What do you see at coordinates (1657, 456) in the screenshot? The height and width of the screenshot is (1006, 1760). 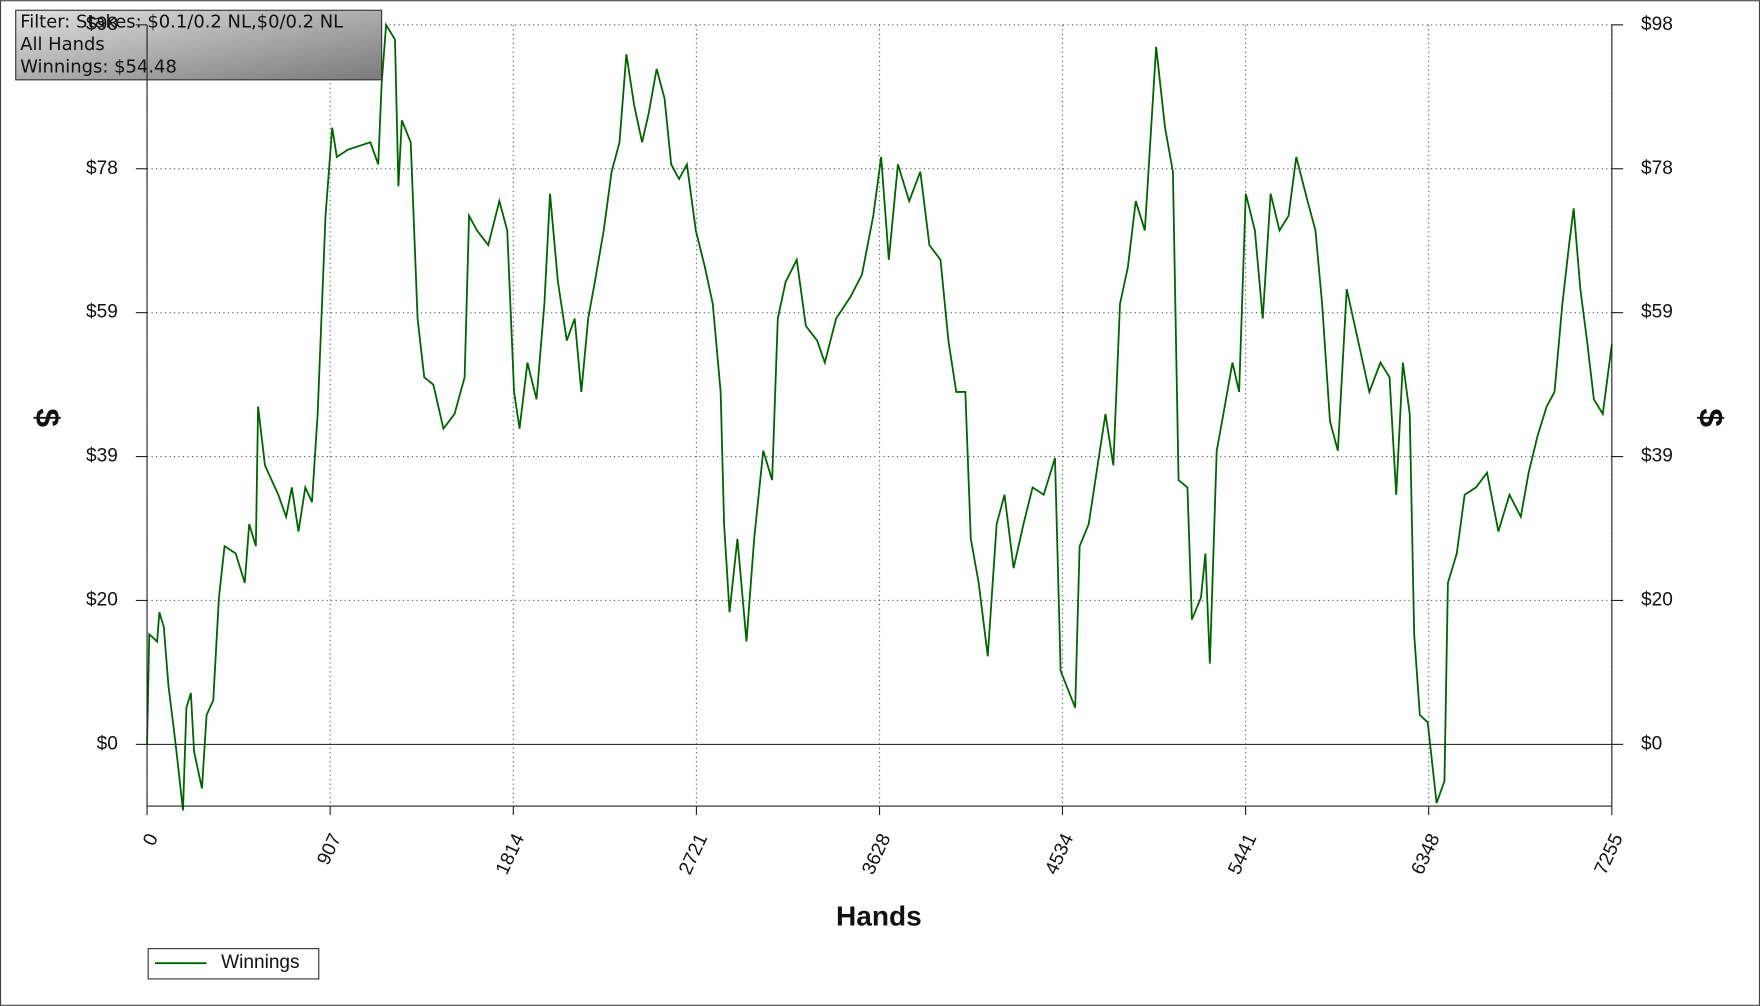 I see `y2-tick-label: $39` at bounding box center [1657, 456].